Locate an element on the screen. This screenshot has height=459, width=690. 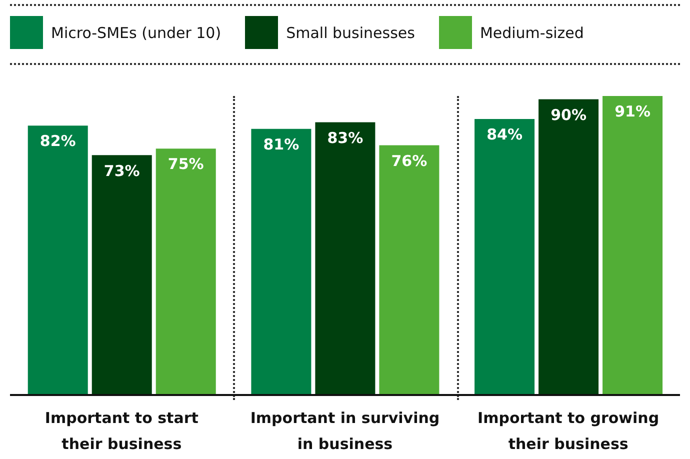
data-label: 90% is located at coordinates (568, 115).